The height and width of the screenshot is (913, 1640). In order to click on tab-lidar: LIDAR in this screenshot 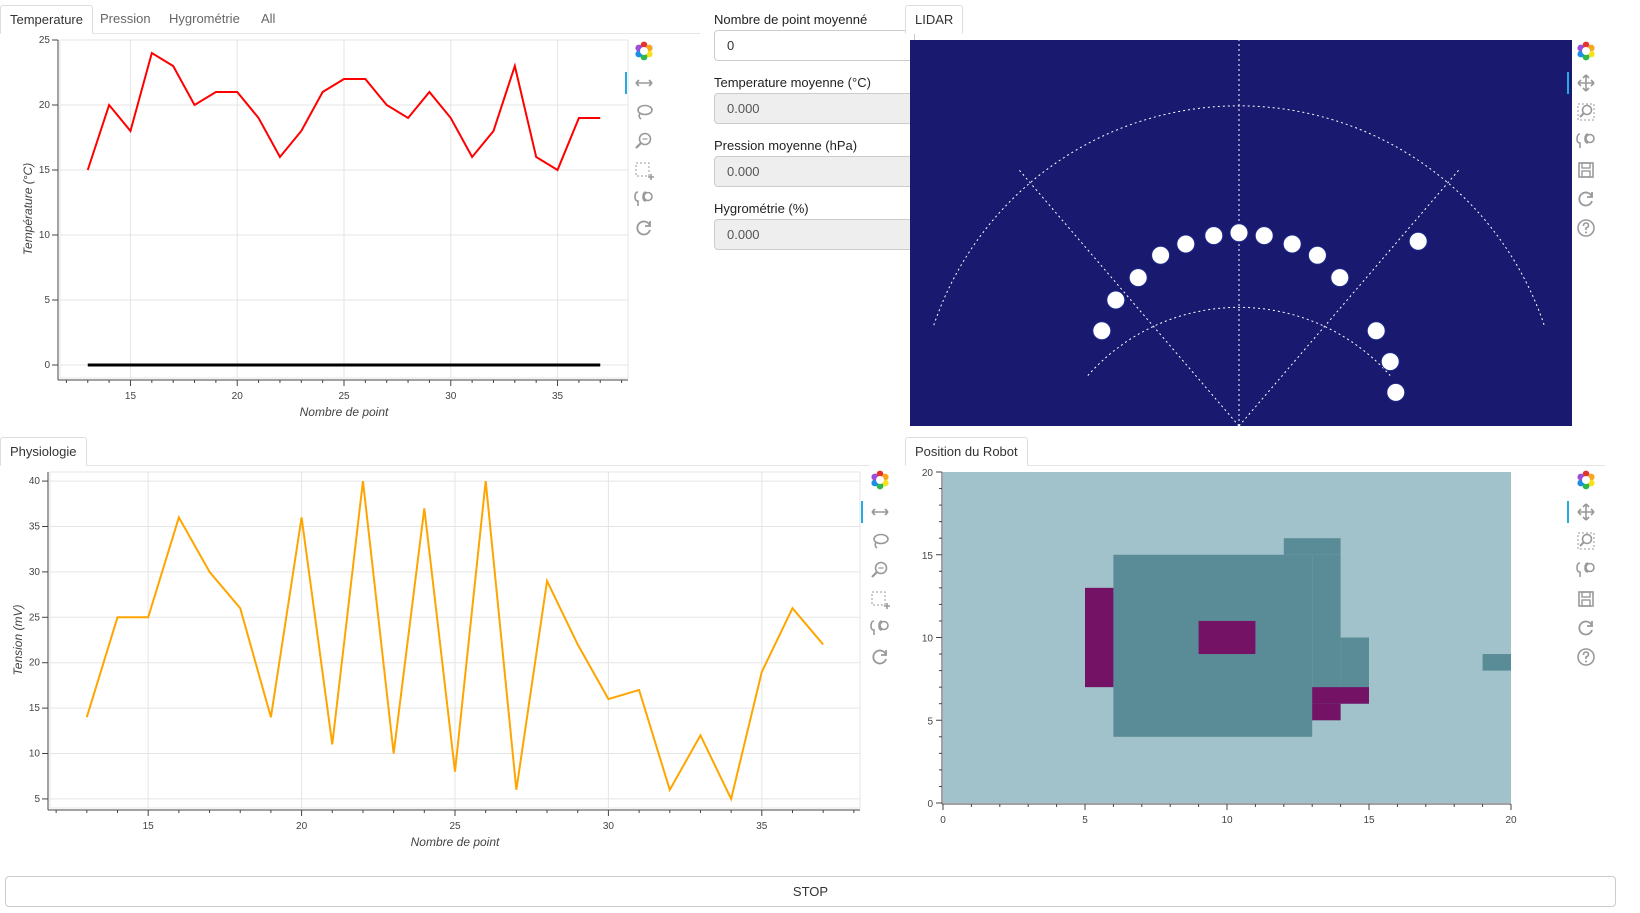, I will do `click(934, 19)`.